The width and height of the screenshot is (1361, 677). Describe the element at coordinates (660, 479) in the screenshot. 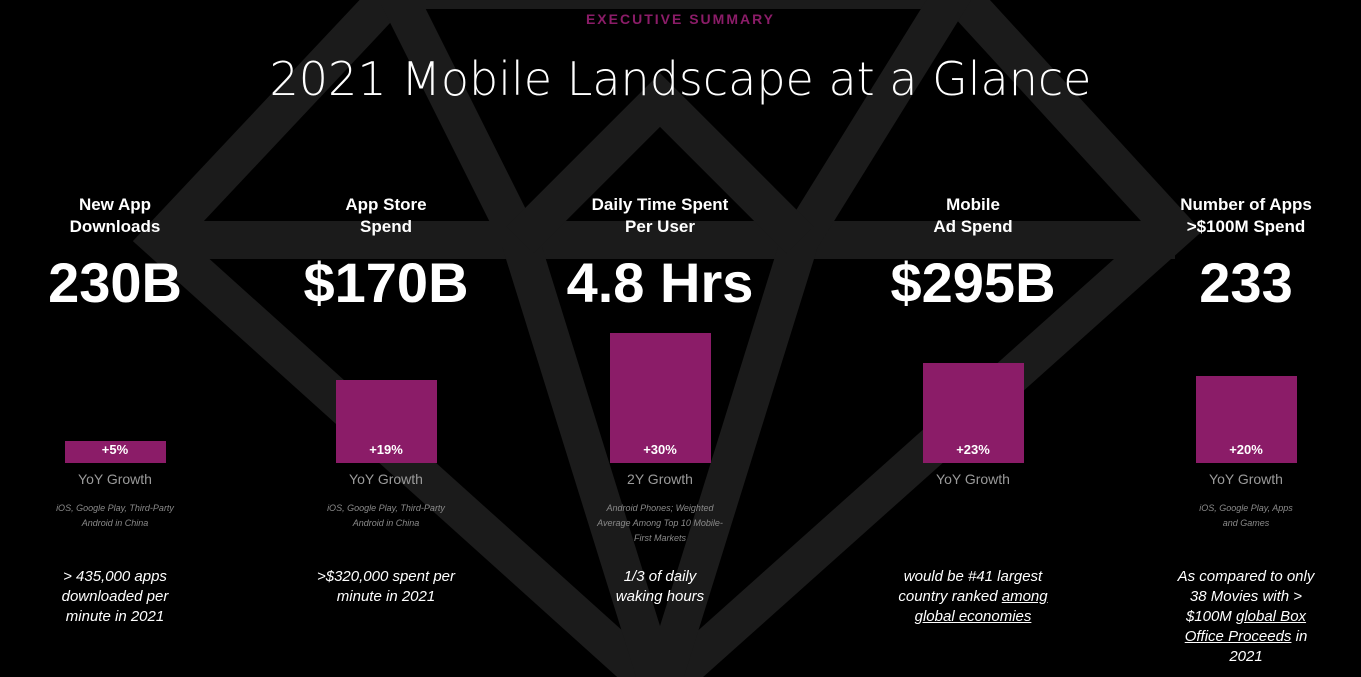

I see `growth-label: 2Y Growth` at that location.